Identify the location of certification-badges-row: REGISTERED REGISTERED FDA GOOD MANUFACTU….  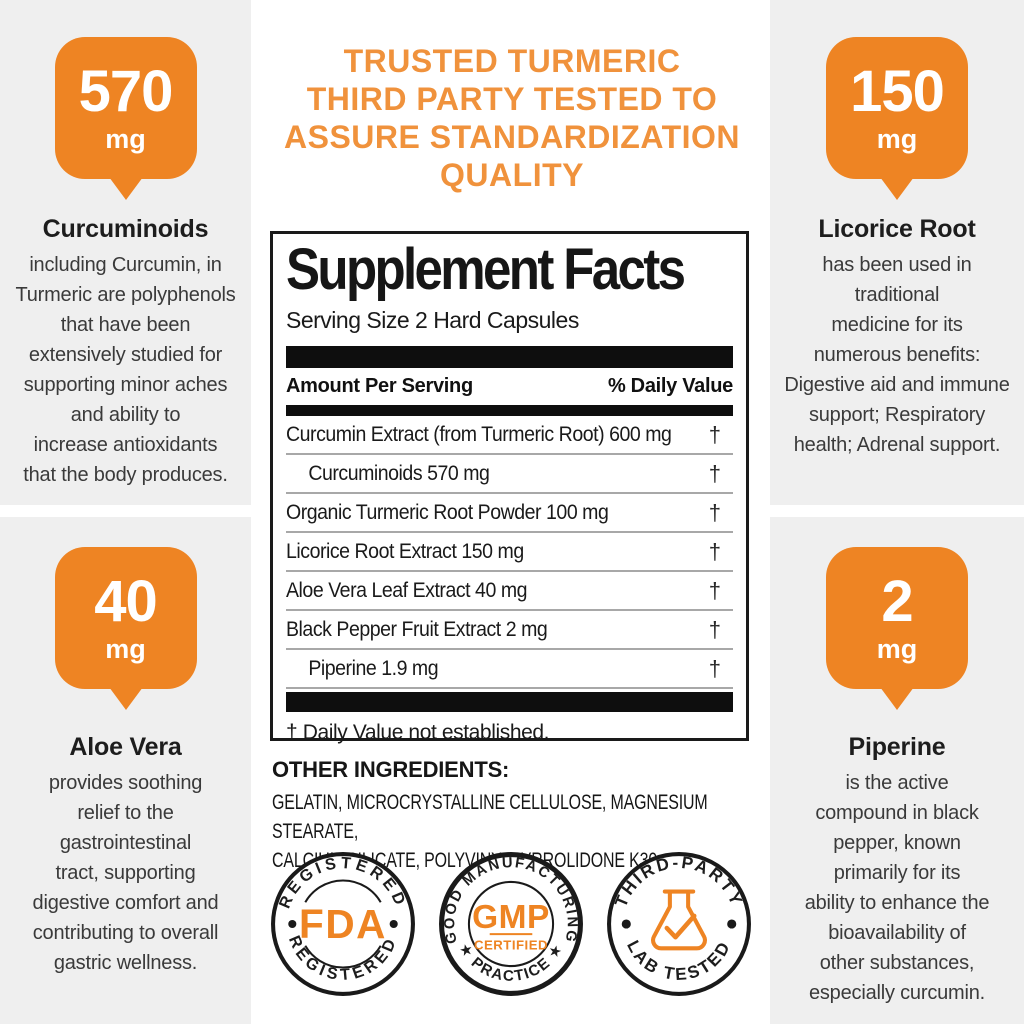
(511, 924).